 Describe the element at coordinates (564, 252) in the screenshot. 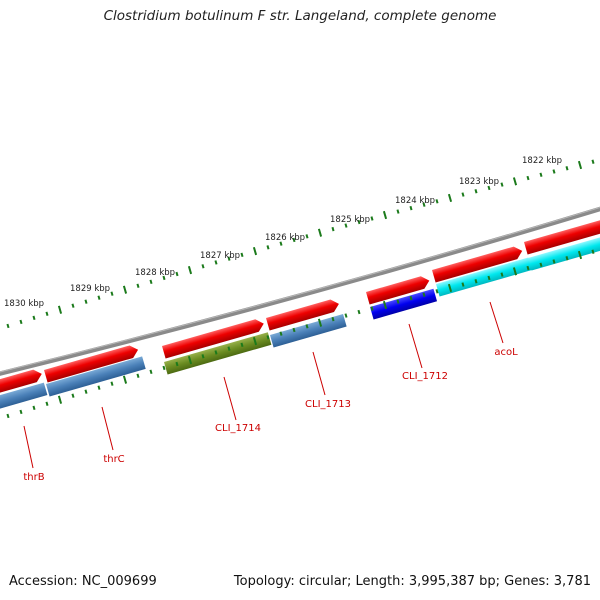

I see `cds-next` at that location.